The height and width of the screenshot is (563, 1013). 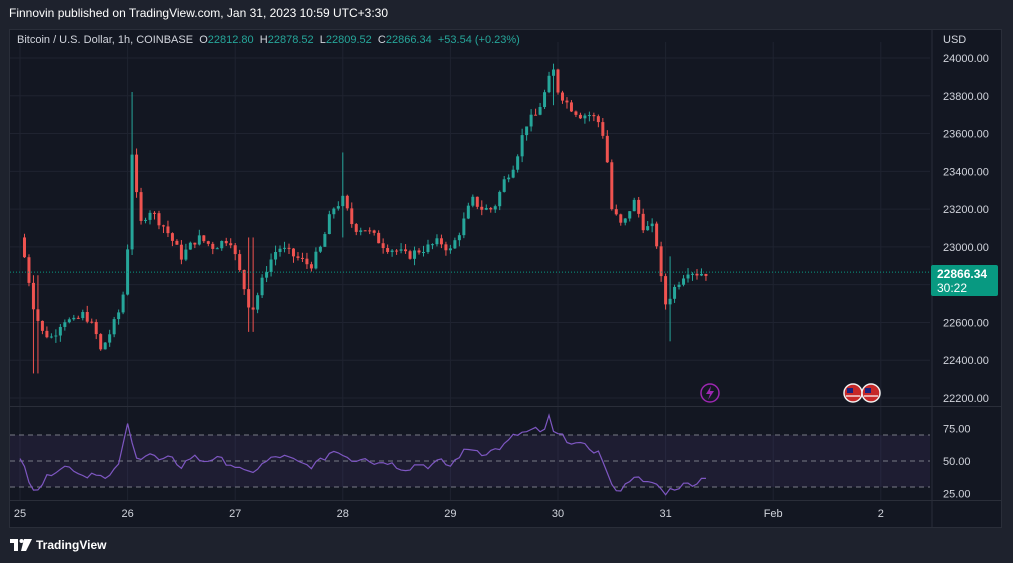 What do you see at coordinates (263, 40) in the screenshot?
I see `high-label: H` at bounding box center [263, 40].